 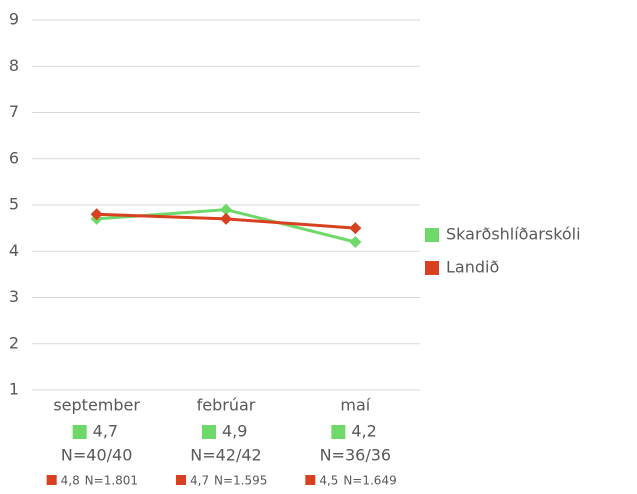 What do you see at coordinates (96, 405) in the screenshot?
I see `x-tick-label: september` at bounding box center [96, 405].